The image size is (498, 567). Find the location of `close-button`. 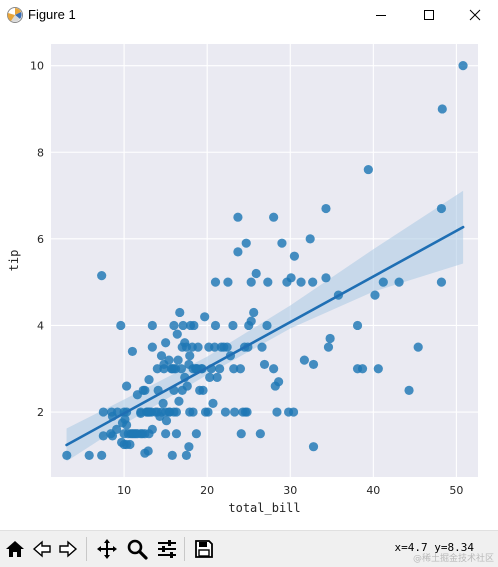

close-button is located at coordinates (475, 15).